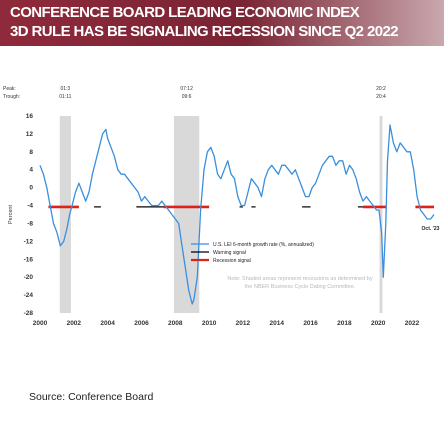  Describe the element at coordinates (65, 89) in the screenshot. I see `recession-peak-date: 01:3` at that location.